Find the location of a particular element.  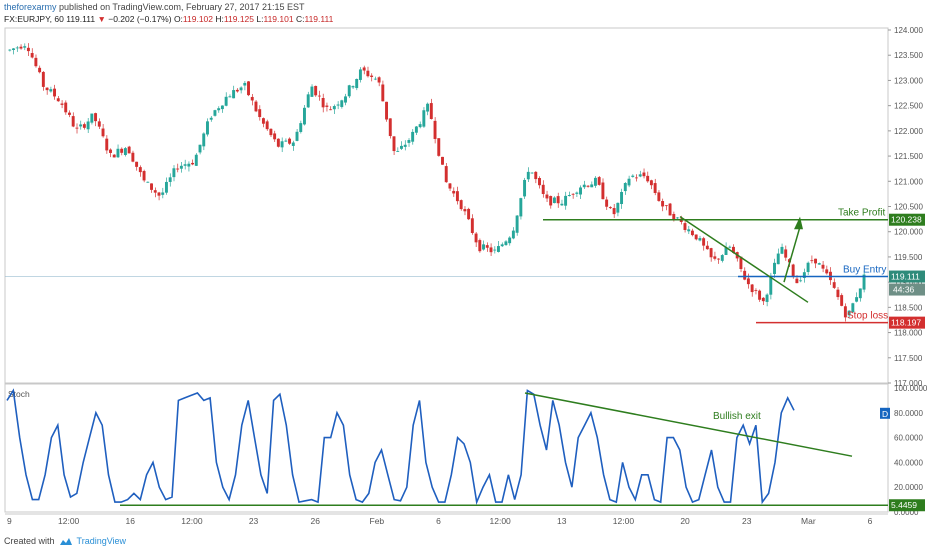

close-value: 119.111 is located at coordinates (319, 19).